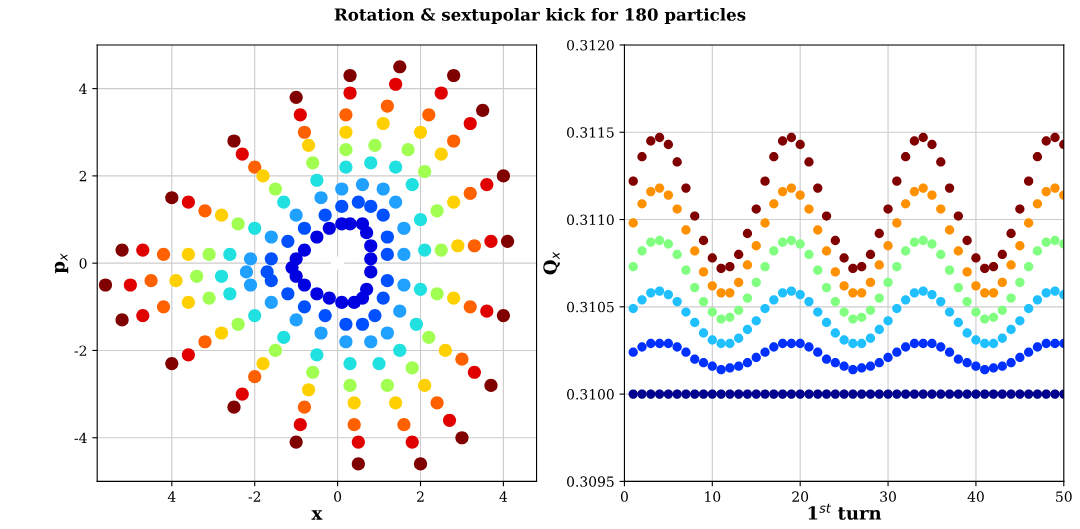 The width and height of the screenshot is (1080, 529). Describe the element at coordinates (590, 394) in the screenshot. I see `y-tick-label: 0.3100` at that location.